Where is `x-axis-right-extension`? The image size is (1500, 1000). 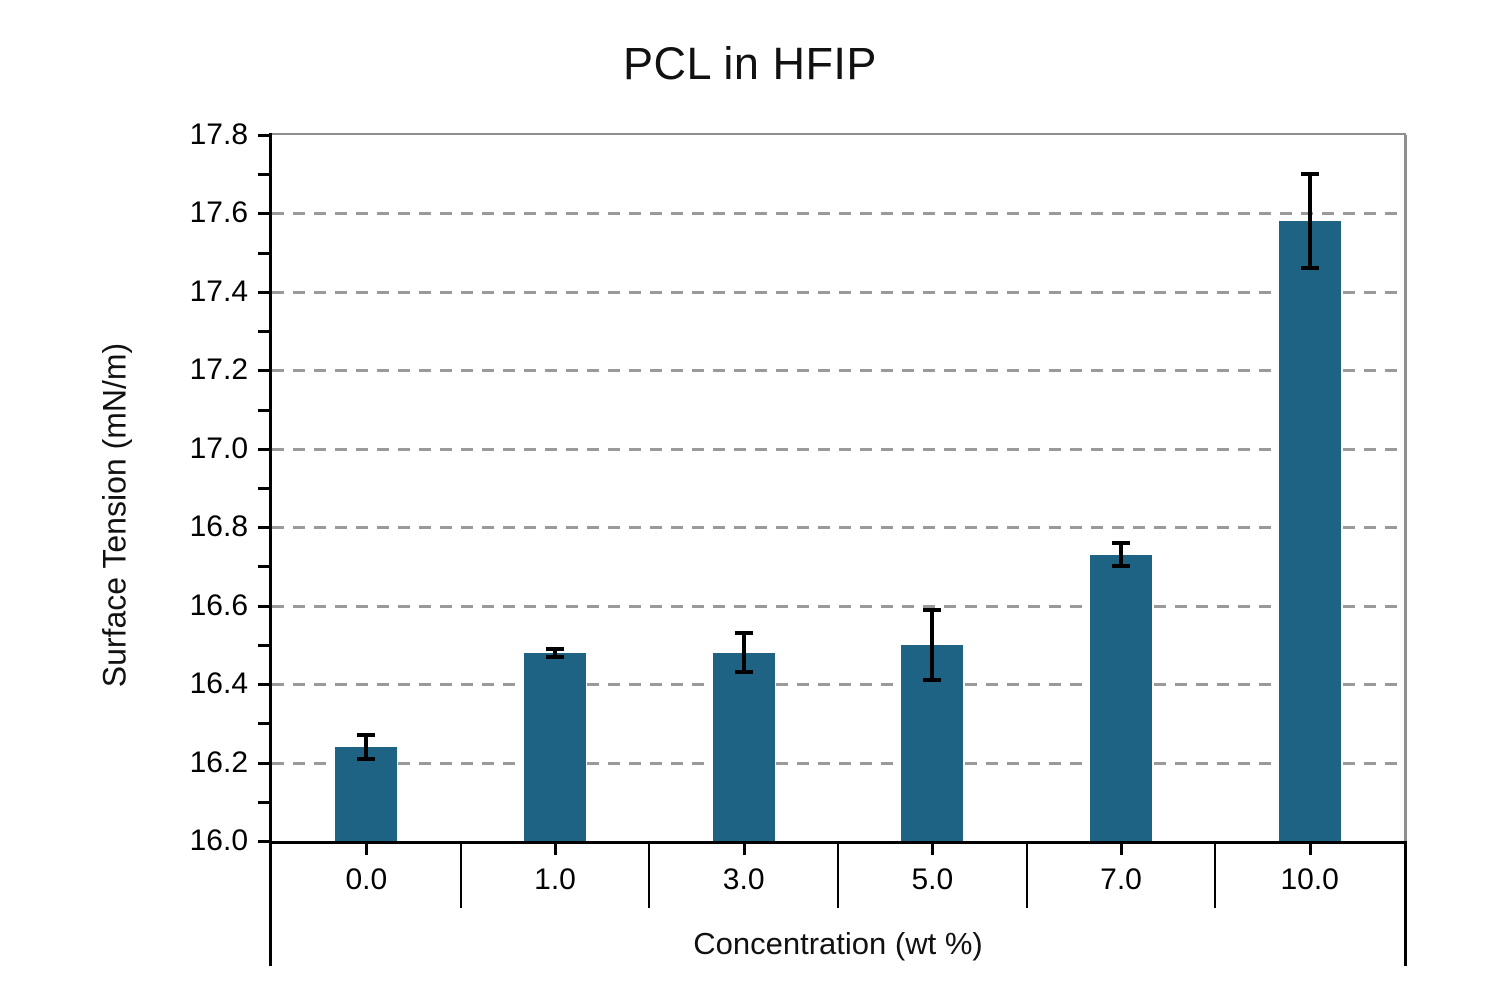
x-axis-right-extension is located at coordinates (1405, 903).